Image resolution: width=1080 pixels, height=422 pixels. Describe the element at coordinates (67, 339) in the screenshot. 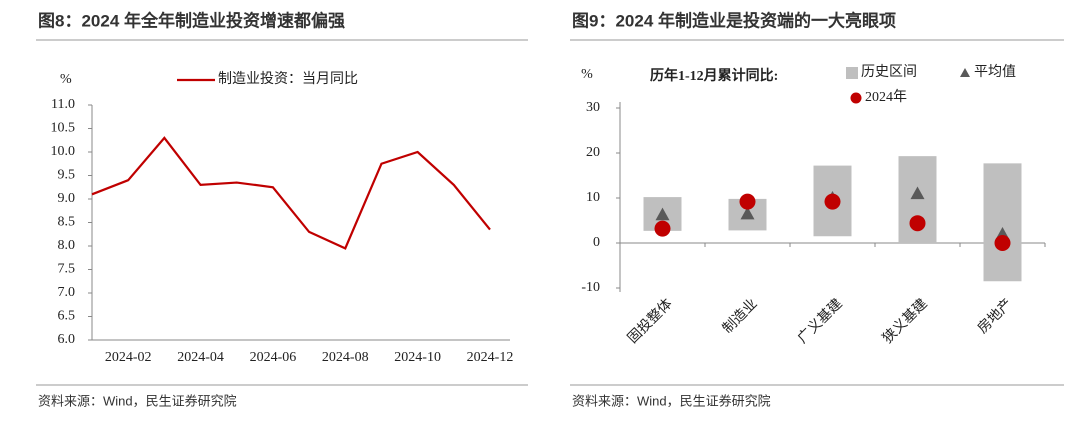

I see `y-tick-label: 6.0` at that location.